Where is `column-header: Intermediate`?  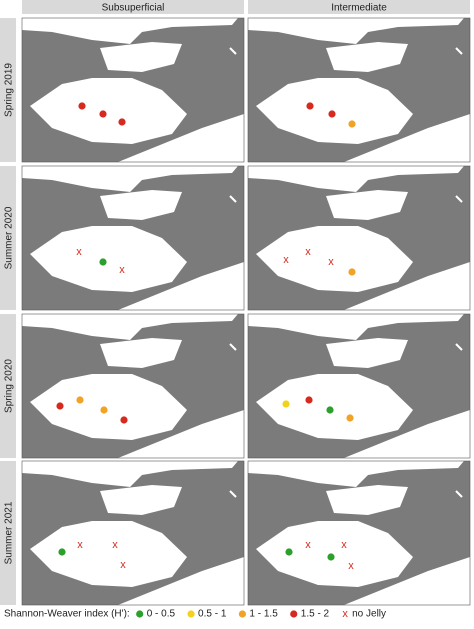 column-header: Intermediate is located at coordinates (359, 8).